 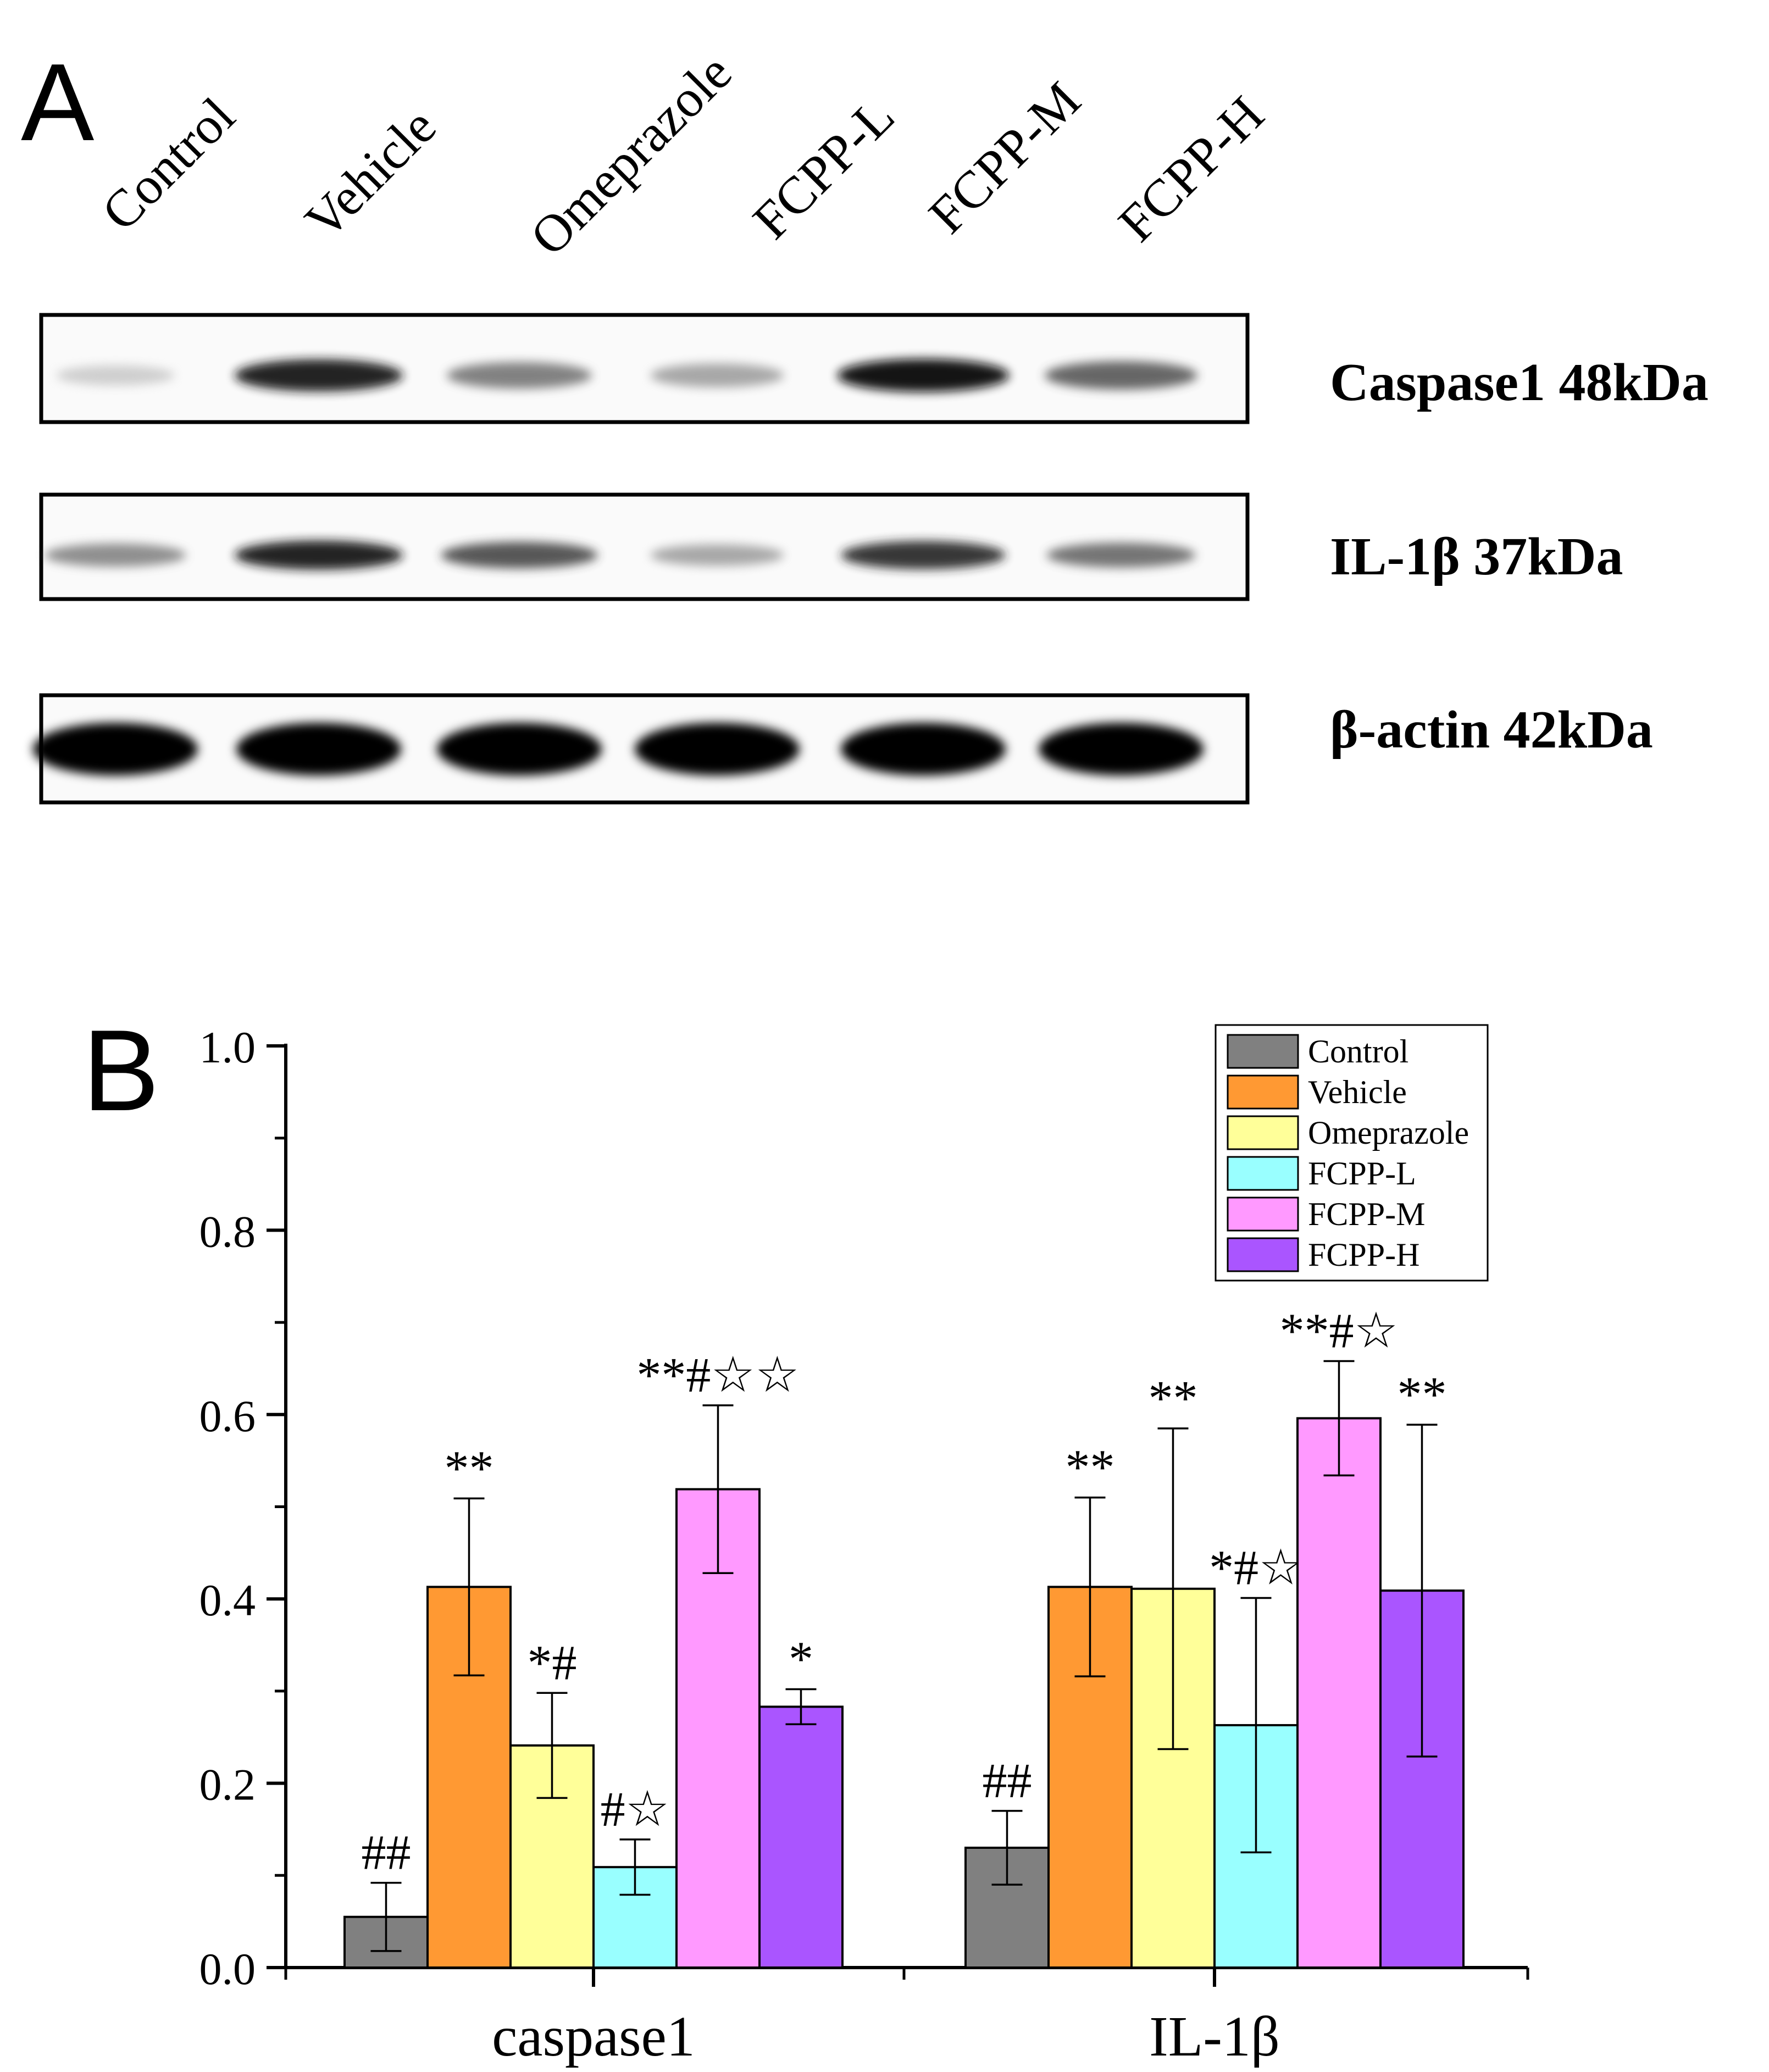 What do you see at coordinates (1121, 555) in the screenshot?
I see `band-il-1-37kda-fcpp-h` at bounding box center [1121, 555].